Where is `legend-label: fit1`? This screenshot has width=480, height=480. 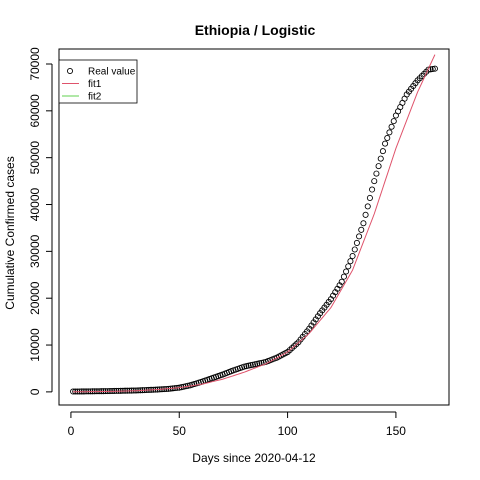 legend-label: fit1 is located at coordinates (95, 84).